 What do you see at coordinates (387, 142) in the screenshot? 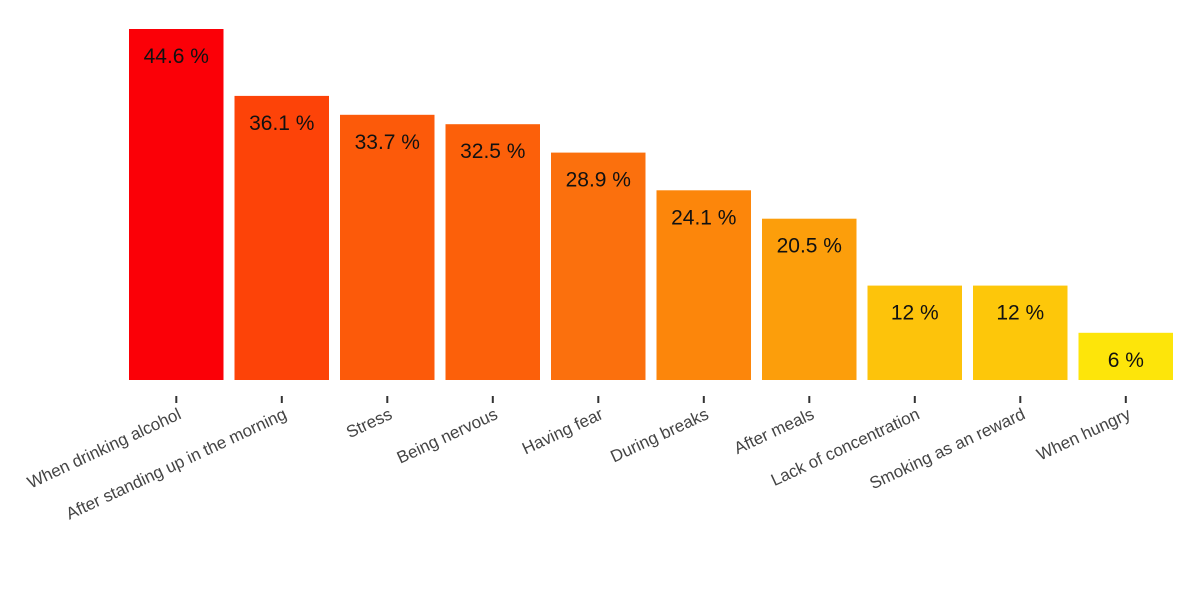
I see `bar-value-label: 33.7 %` at bounding box center [387, 142].